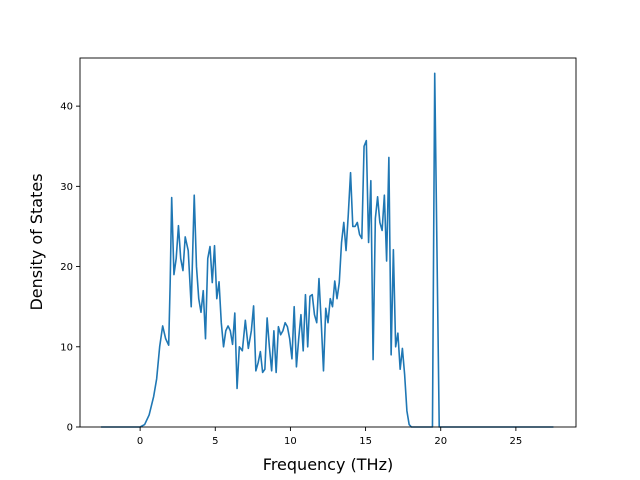  Describe the element at coordinates (290, 441) in the screenshot. I see `x-tick-label-10: 10` at that location.